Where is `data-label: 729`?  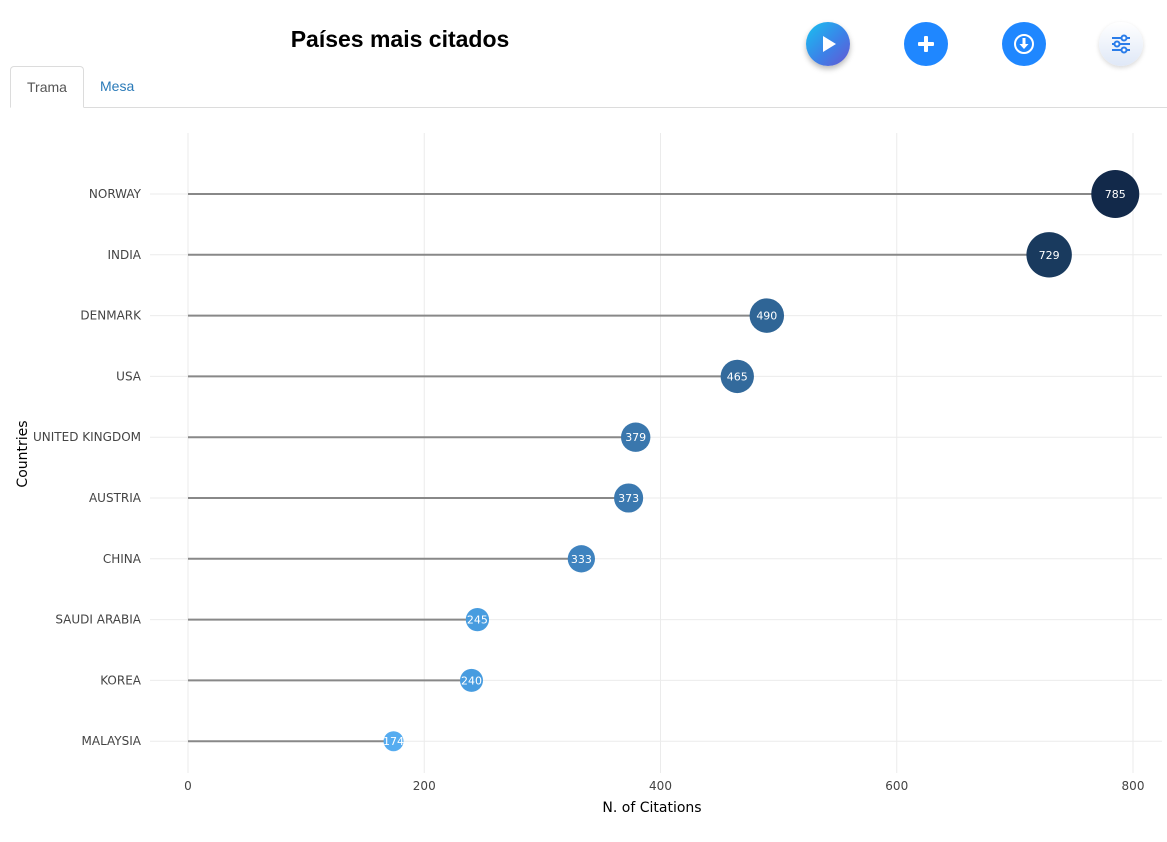 data-label: 729 is located at coordinates (1049, 255).